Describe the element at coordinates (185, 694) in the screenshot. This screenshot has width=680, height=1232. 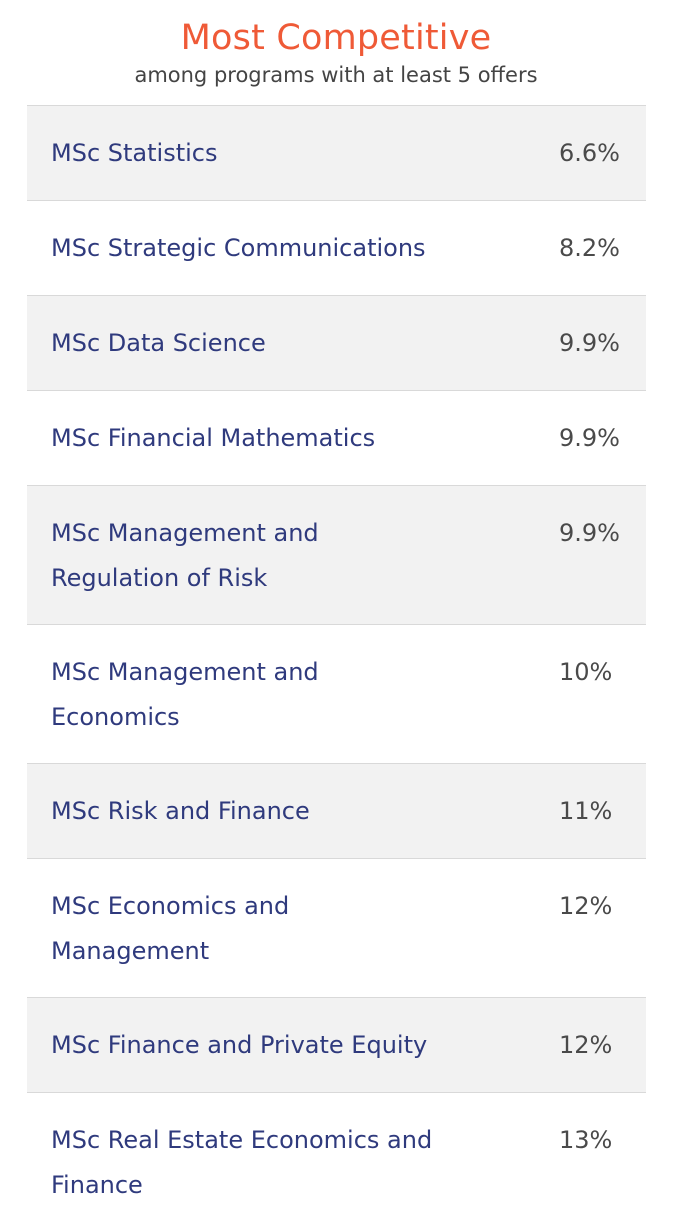
I see `program-name: MSc Management and Economics` at that location.